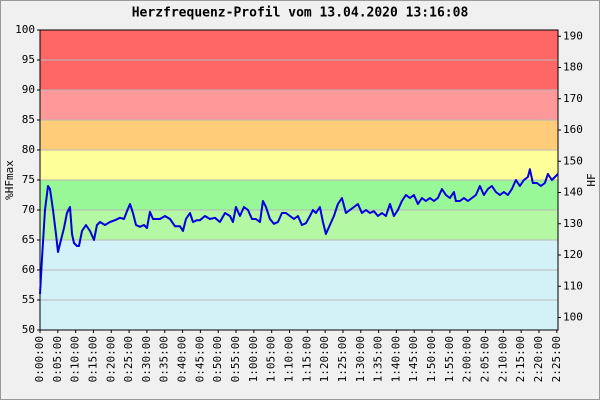  Describe the element at coordinates (573, 98) in the screenshot. I see `y2-tick-label: 170` at that location.